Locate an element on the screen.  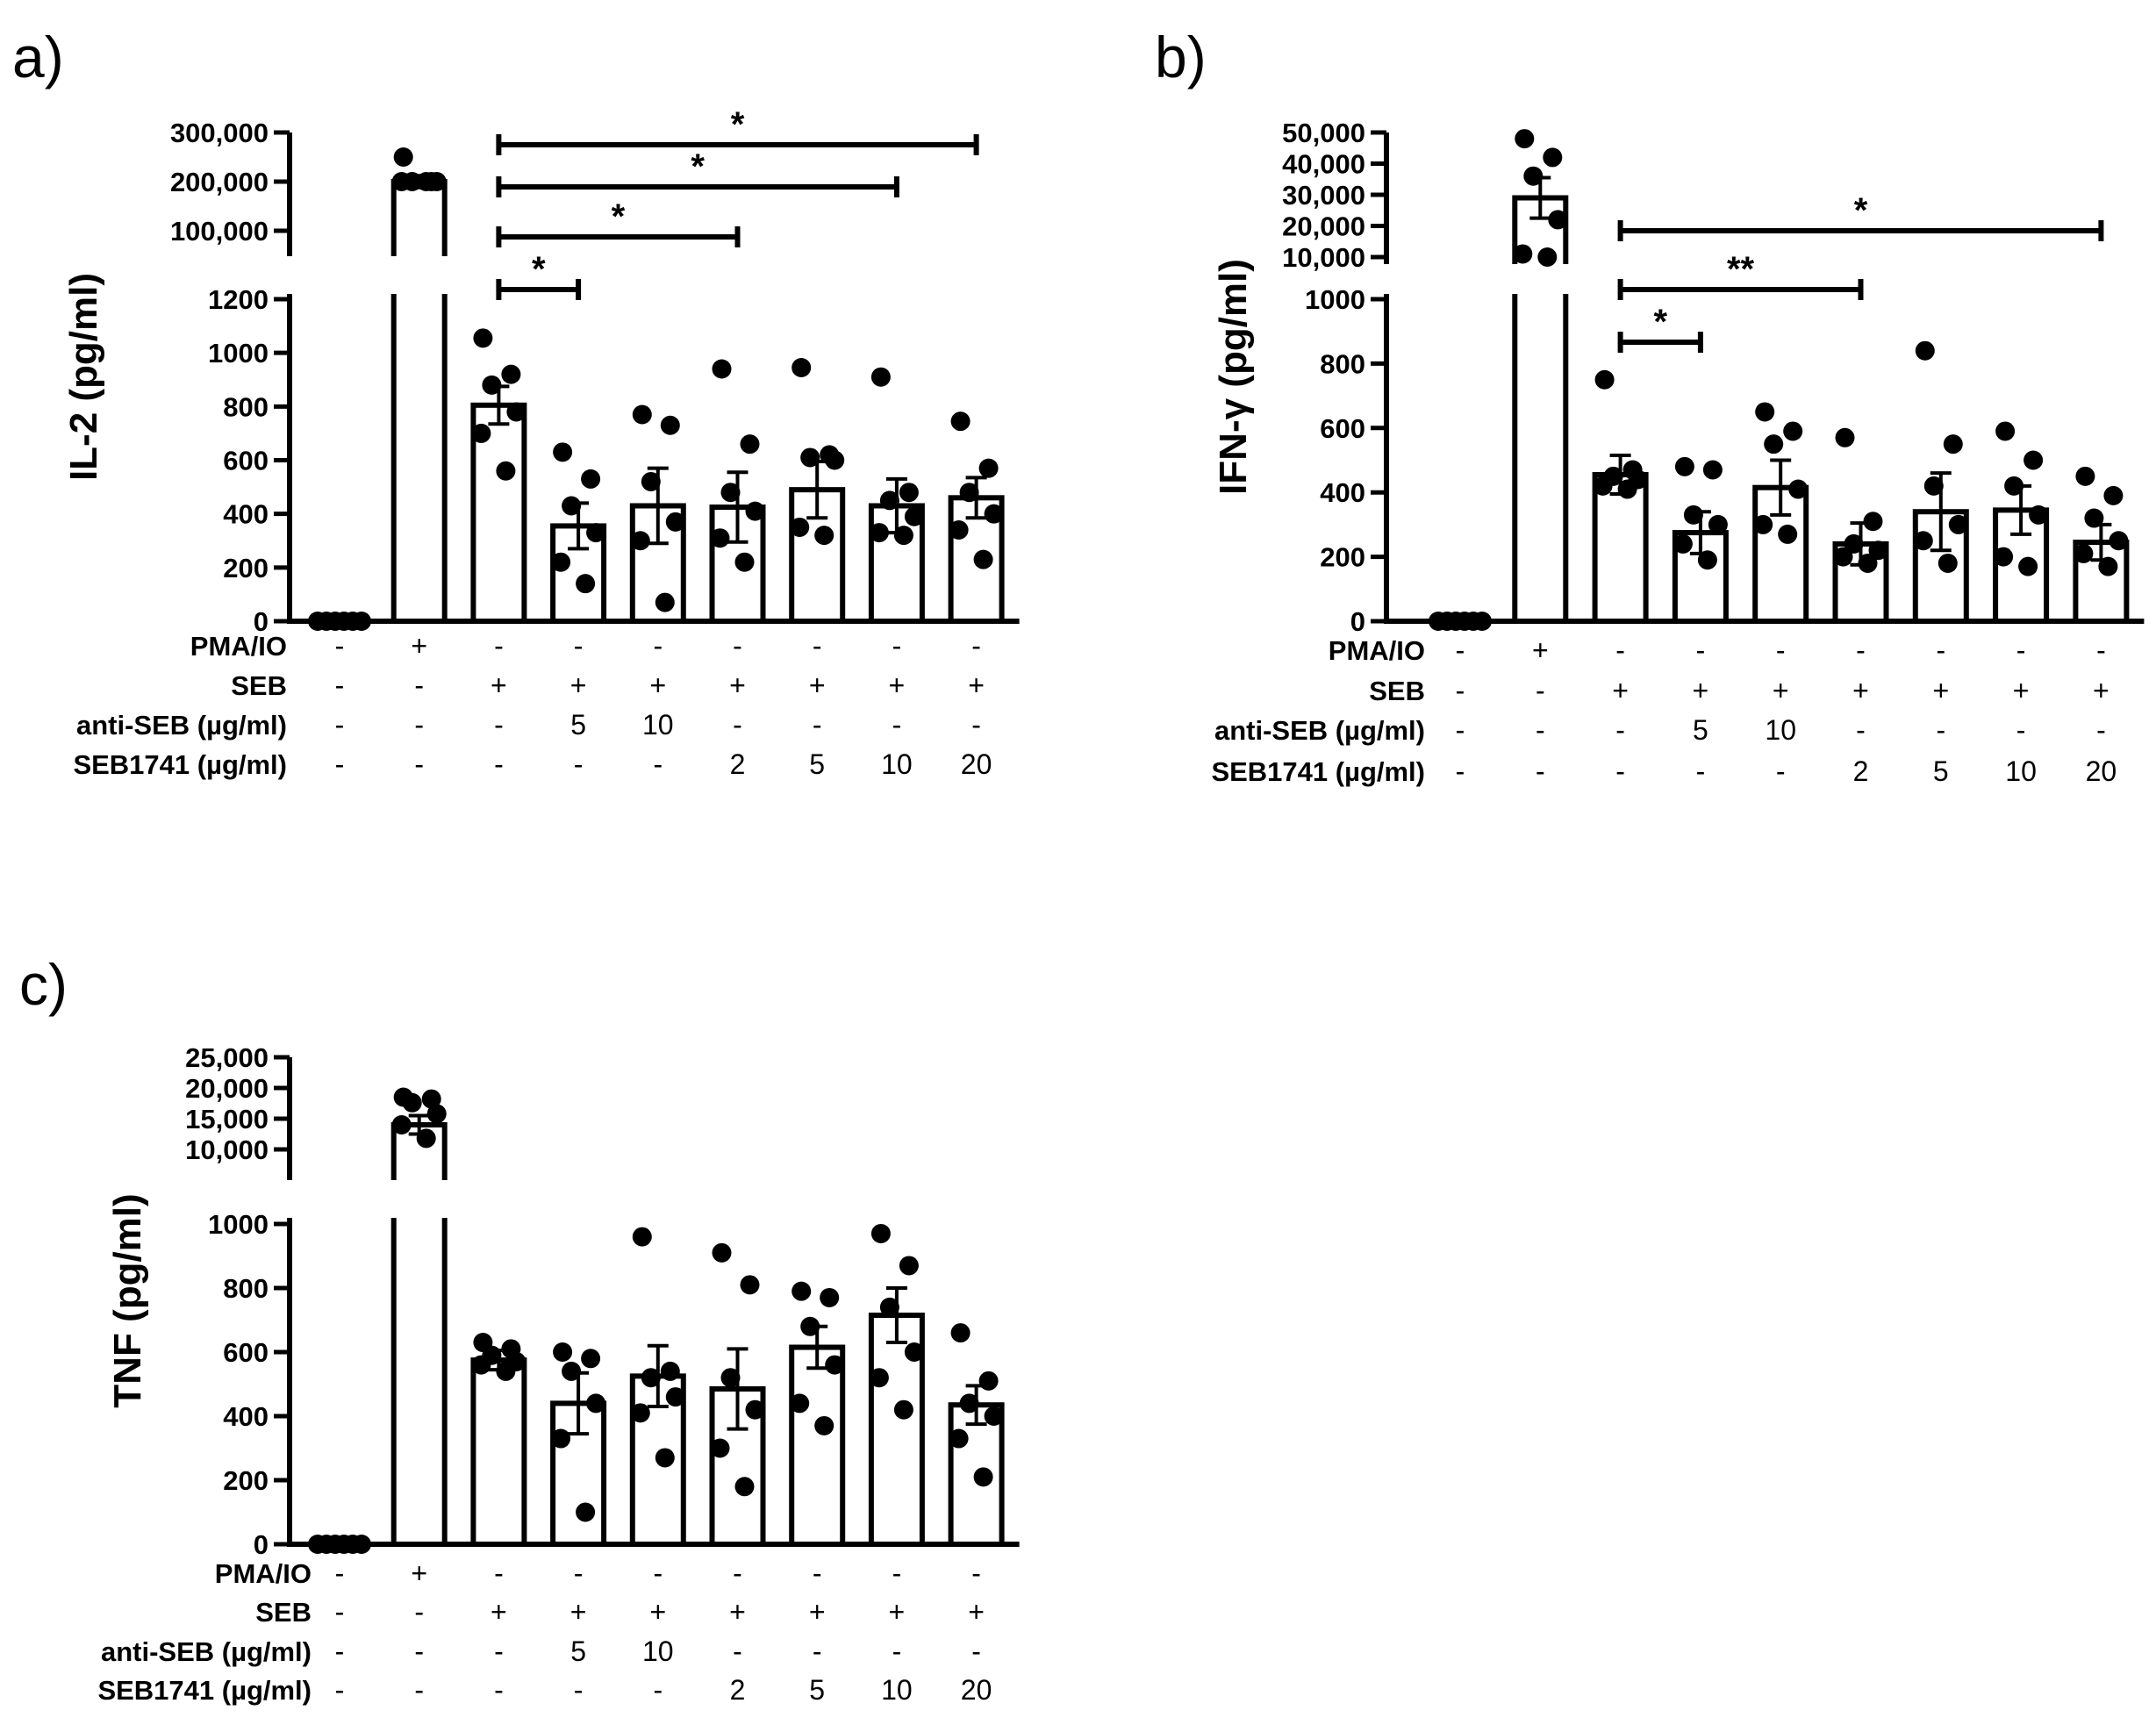
y-axis-label: IL-2 (pg/ml) is located at coordinates (83, 377).